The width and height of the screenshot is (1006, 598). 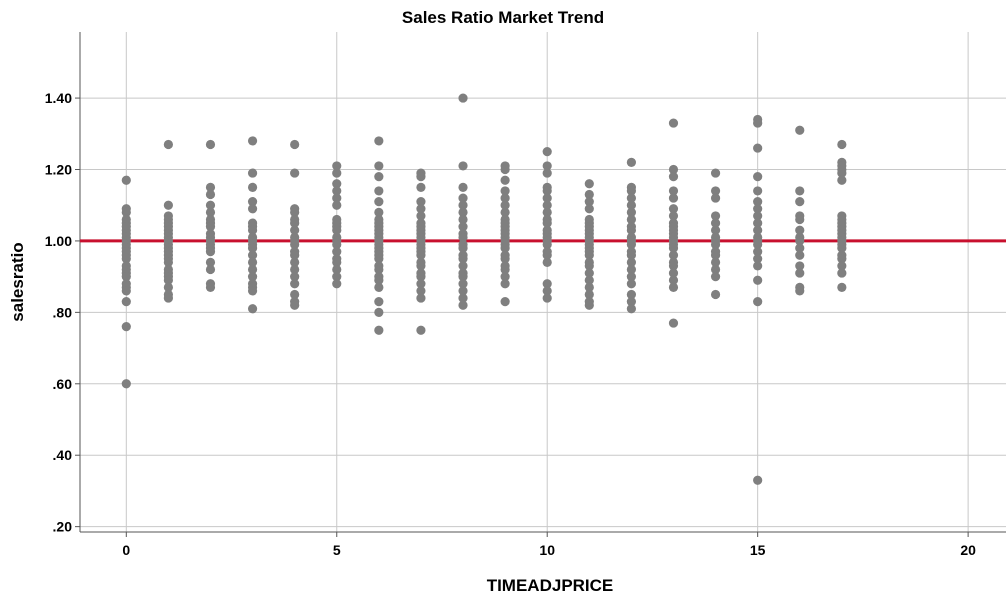 I want to click on x-tick-label: 20, so click(x=968, y=550).